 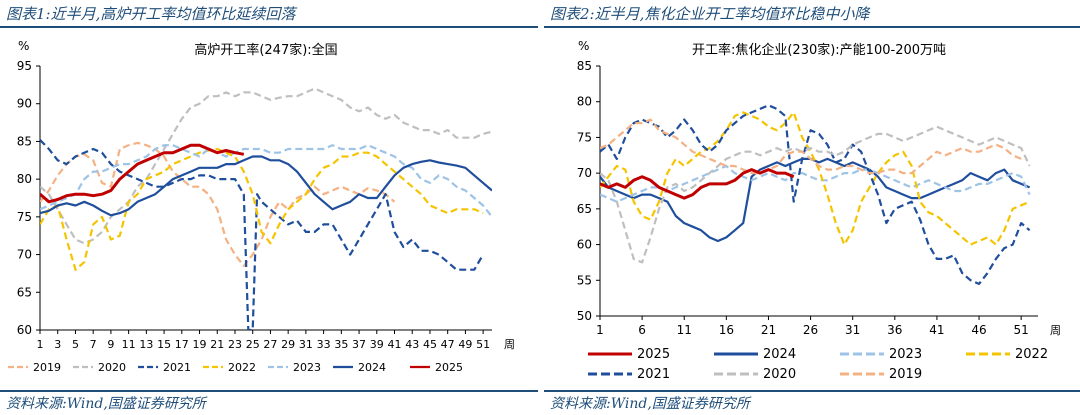 I want to click on x-tick-label: 29, so click(x=288, y=344).